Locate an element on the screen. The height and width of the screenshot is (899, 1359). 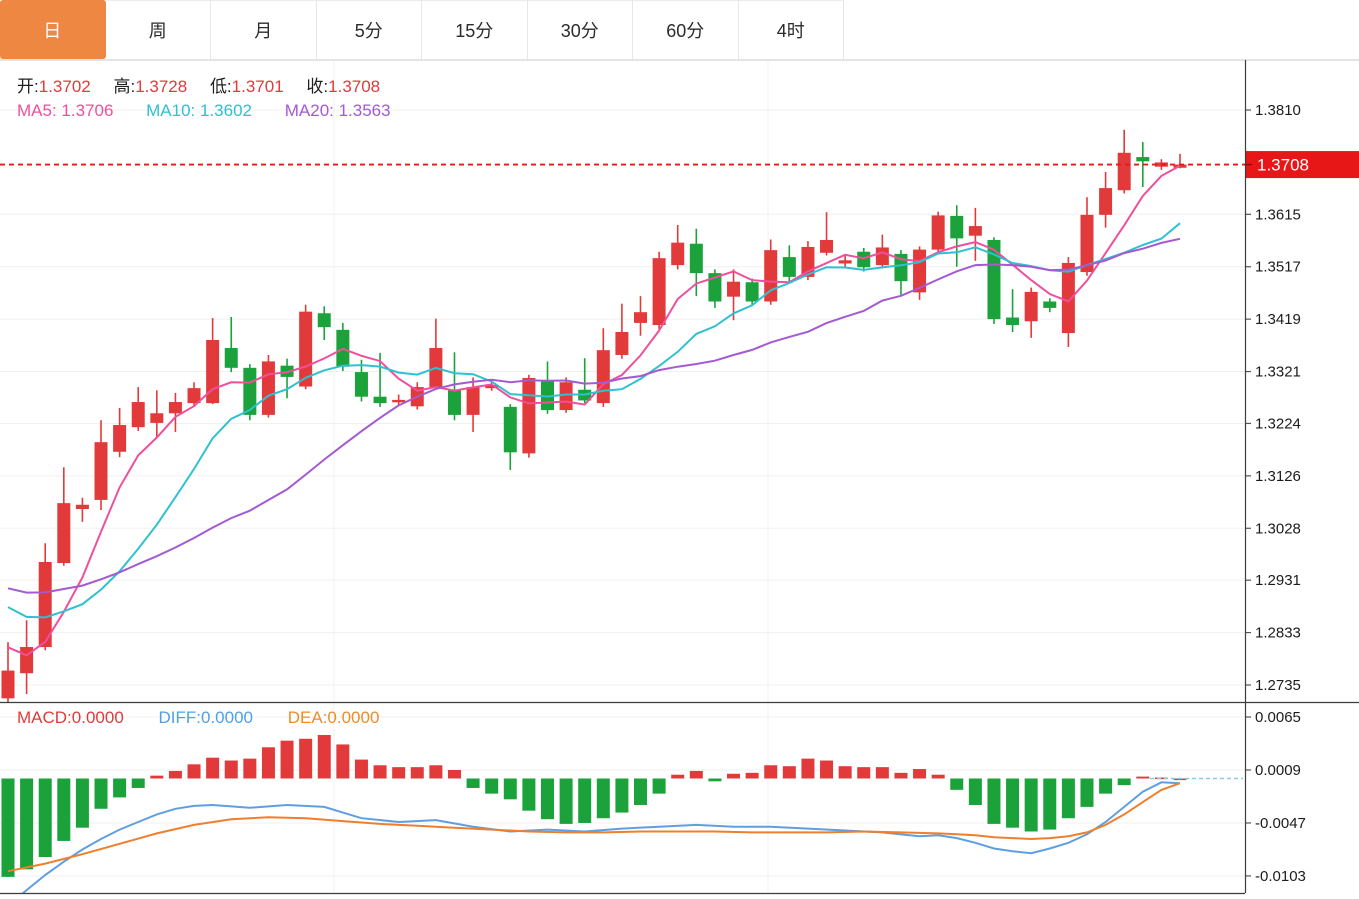
dea-line is located at coordinates (594, 827).